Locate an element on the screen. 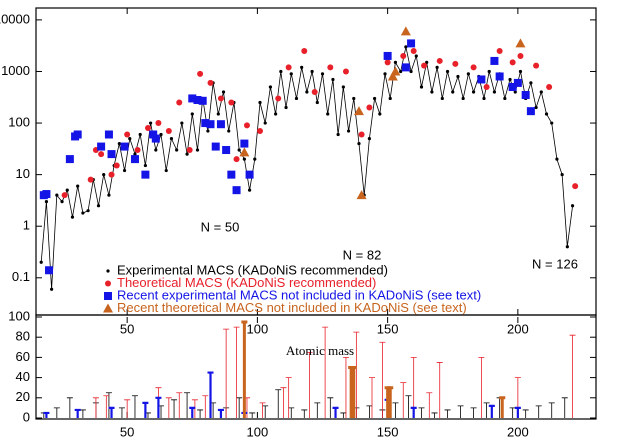 Image resolution: width=628 pixels, height=440 pixels. annotation: N = 50 is located at coordinates (220, 226).